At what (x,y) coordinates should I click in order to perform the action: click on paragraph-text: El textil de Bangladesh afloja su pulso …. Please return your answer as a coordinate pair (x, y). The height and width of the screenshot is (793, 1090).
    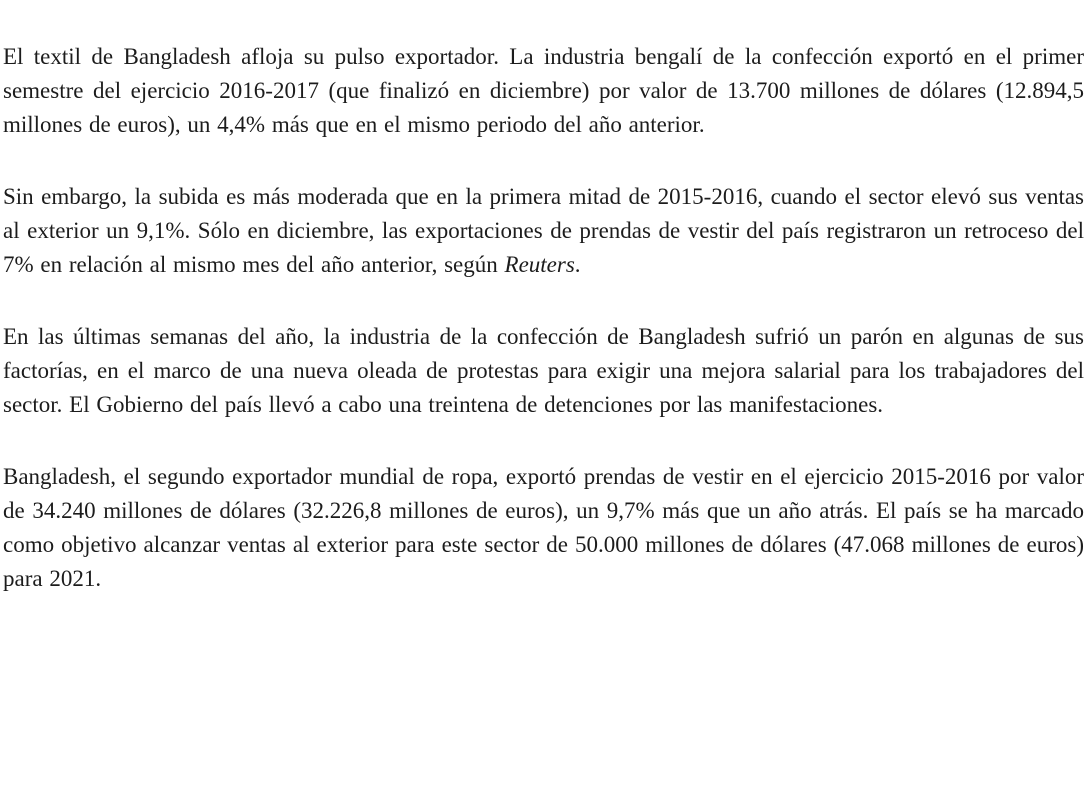
    Looking at the image, I should click on (543, 90).